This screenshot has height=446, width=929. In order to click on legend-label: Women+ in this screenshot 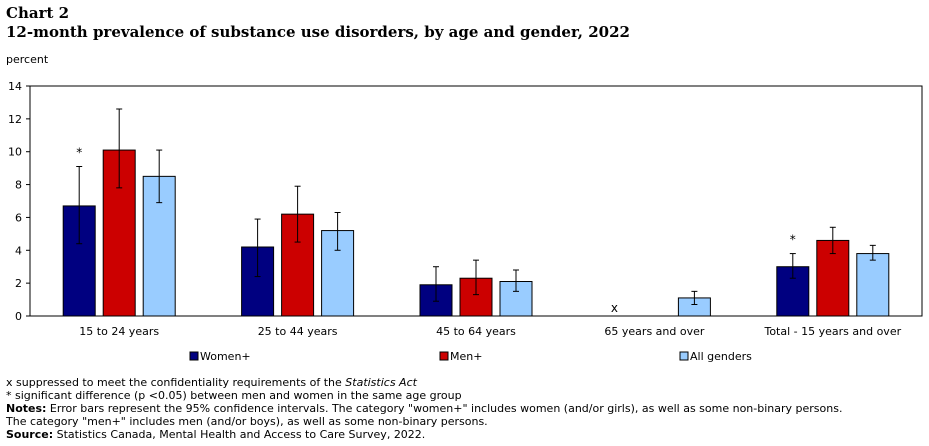, I will do `click(225, 356)`.